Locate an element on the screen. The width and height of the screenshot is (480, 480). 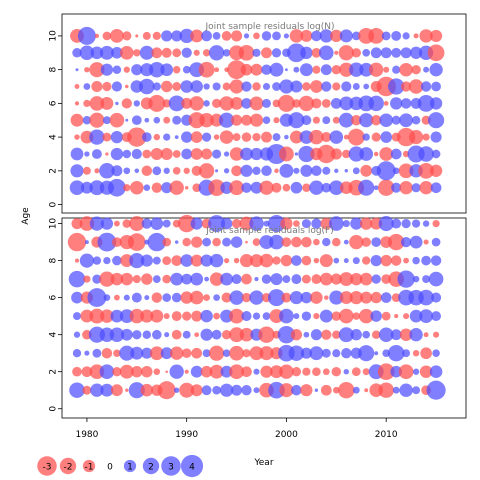
legend-label: -2 is located at coordinates (68, 468).